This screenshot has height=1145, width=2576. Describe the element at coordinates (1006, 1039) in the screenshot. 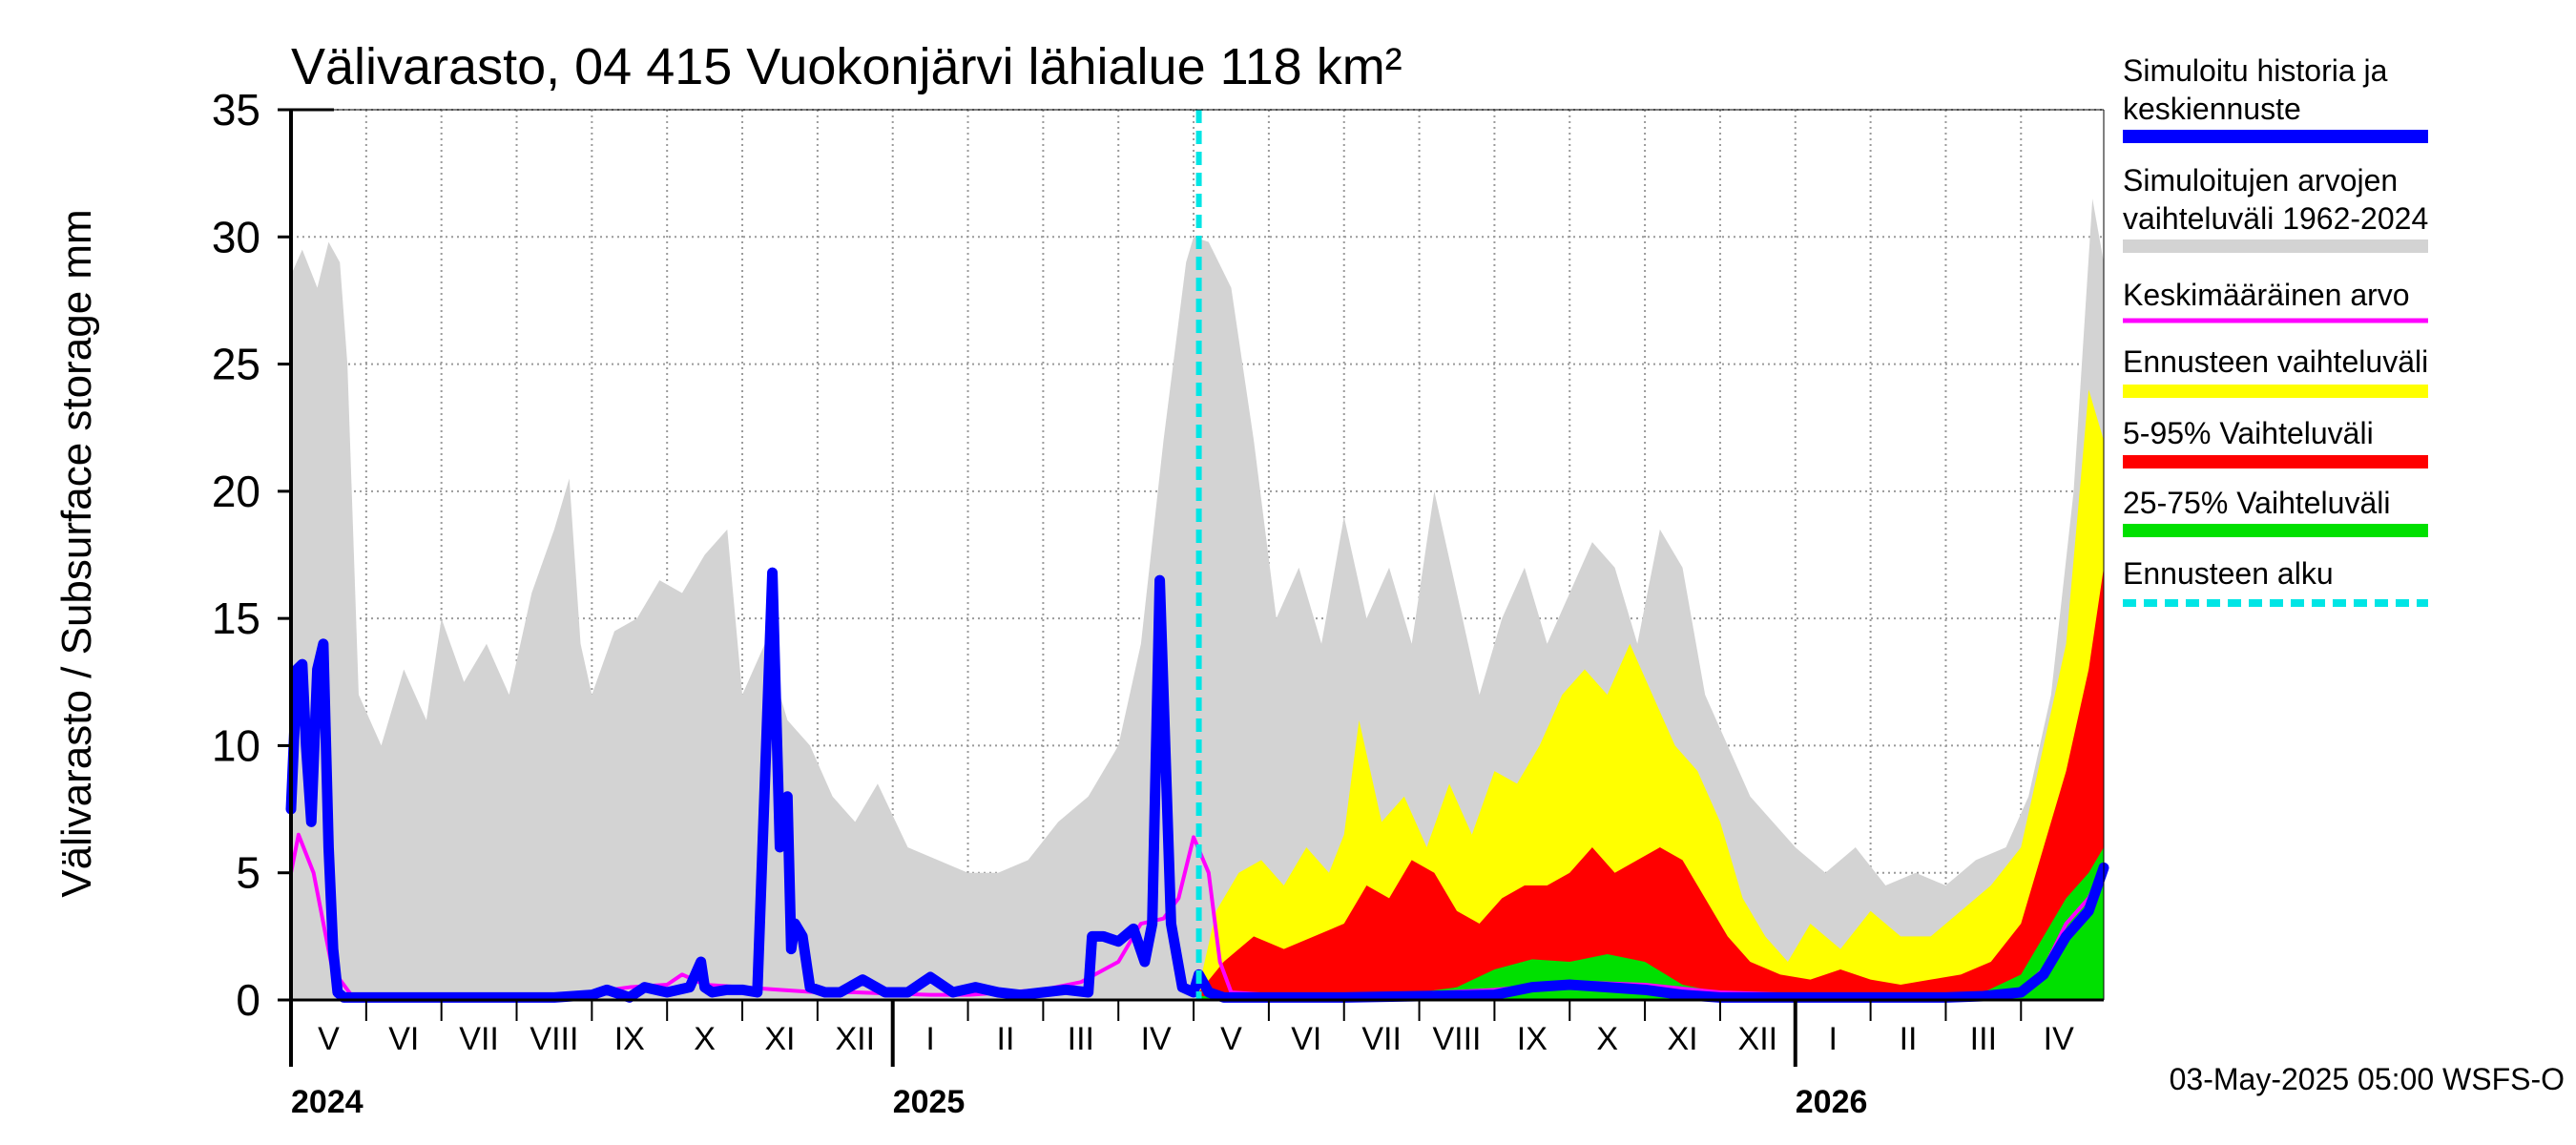

I see `x-month-label-9: II` at that location.